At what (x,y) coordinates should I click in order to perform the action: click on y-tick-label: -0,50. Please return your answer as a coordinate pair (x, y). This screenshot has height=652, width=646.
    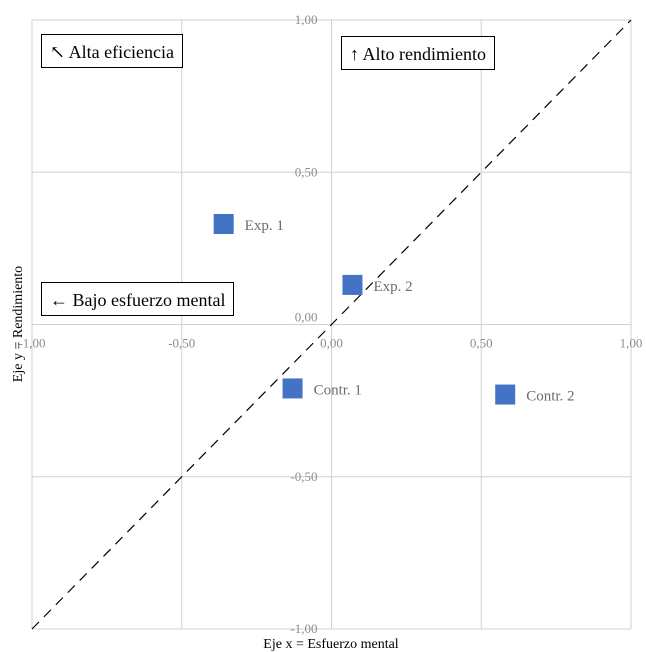
    Looking at the image, I should click on (303, 476).